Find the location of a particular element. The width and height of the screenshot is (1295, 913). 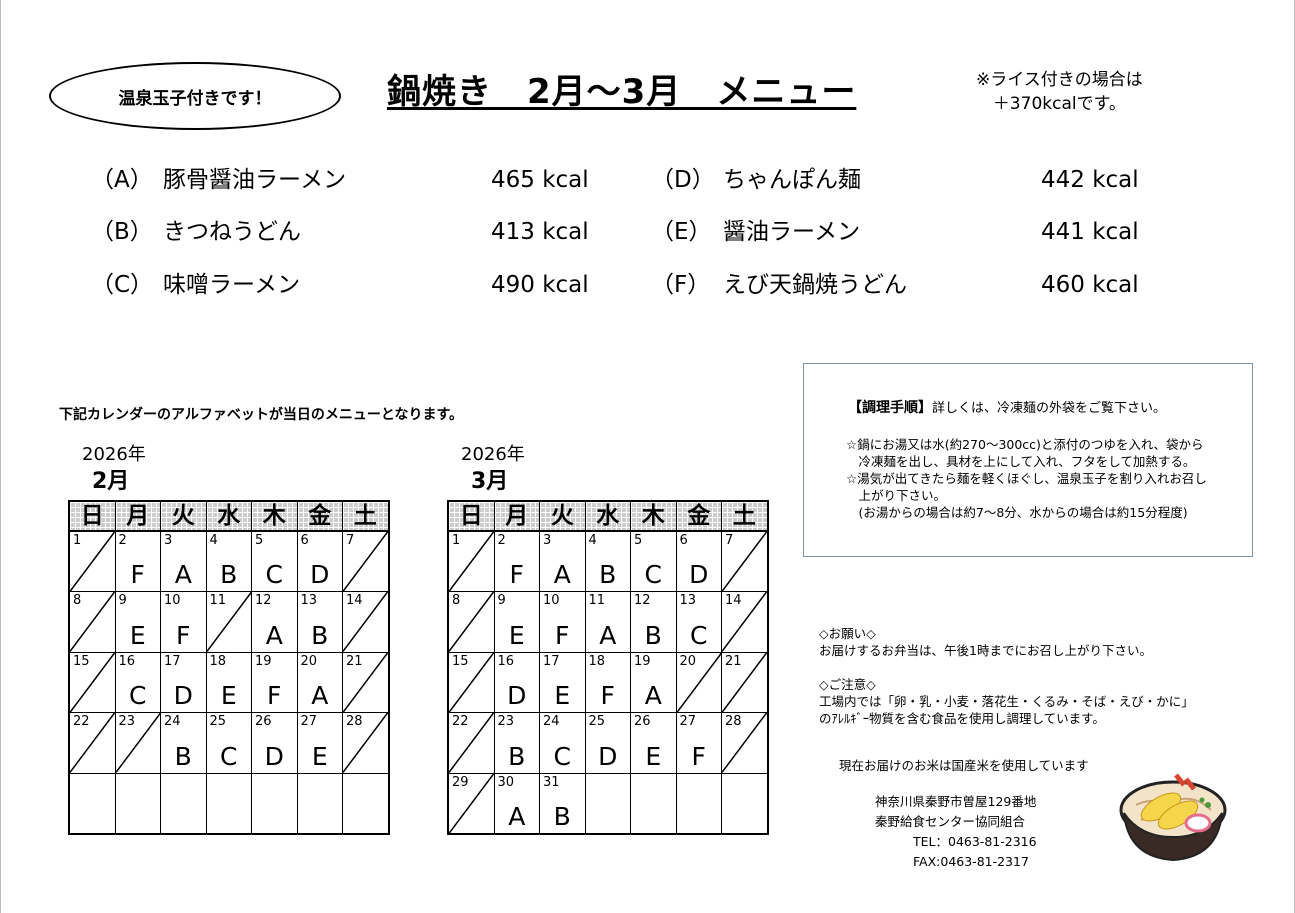

weekday-header: 金 is located at coordinates (699, 517).